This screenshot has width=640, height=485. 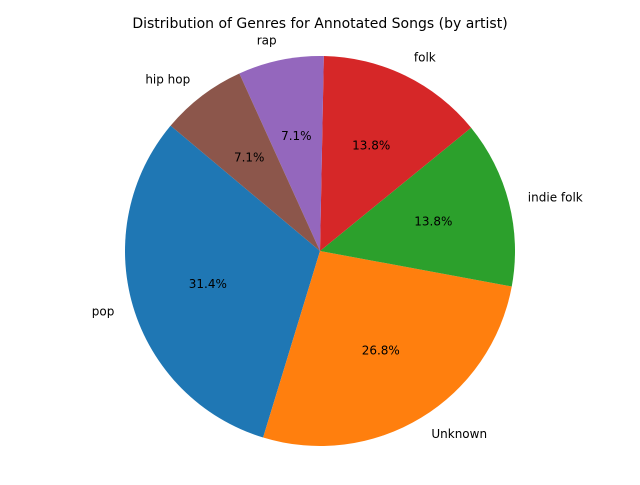 What do you see at coordinates (381, 350) in the screenshot?
I see `pct-label-unknown: 26.8%` at bounding box center [381, 350].